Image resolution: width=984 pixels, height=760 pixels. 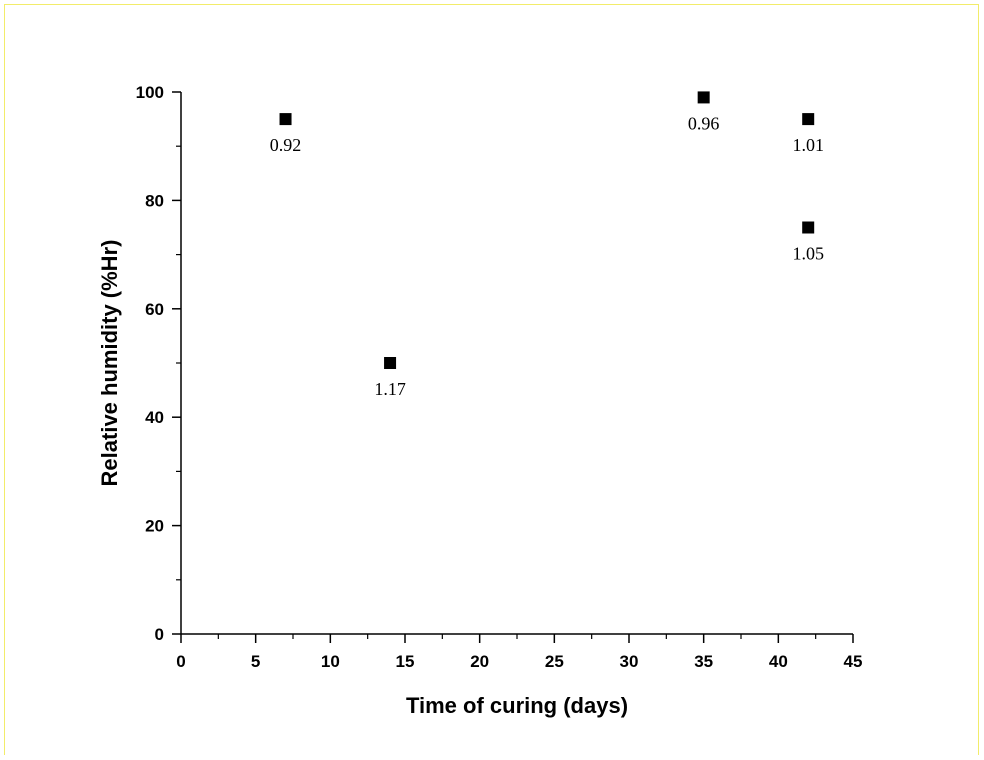 I want to click on x-tick-label: 35, so click(x=703, y=661).